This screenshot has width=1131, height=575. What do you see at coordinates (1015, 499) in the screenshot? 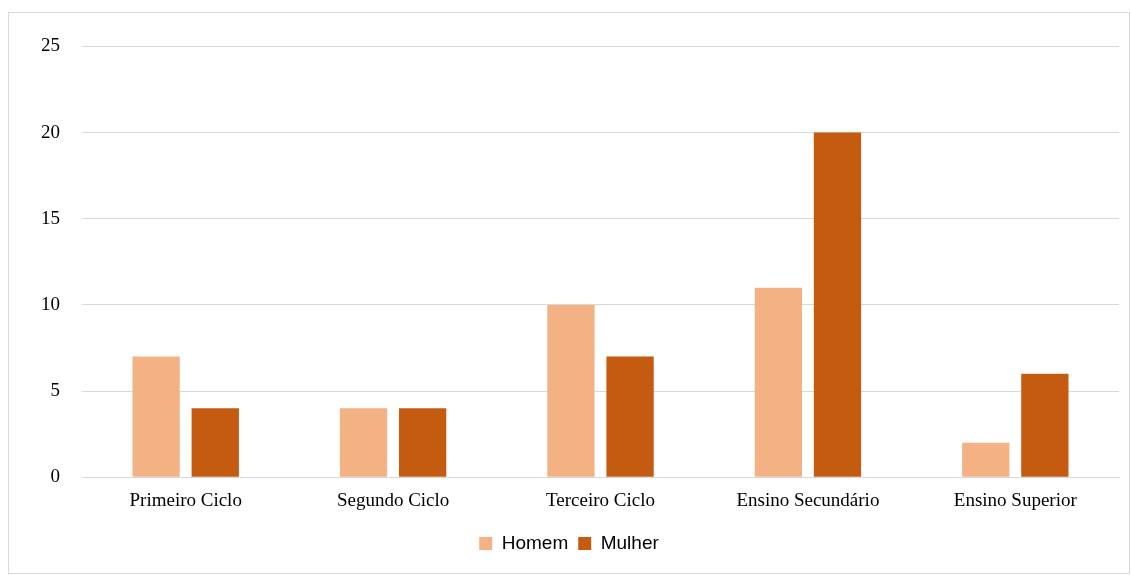
I see `x-tick-label: Ensino Superior` at bounding box center [1015, 499].